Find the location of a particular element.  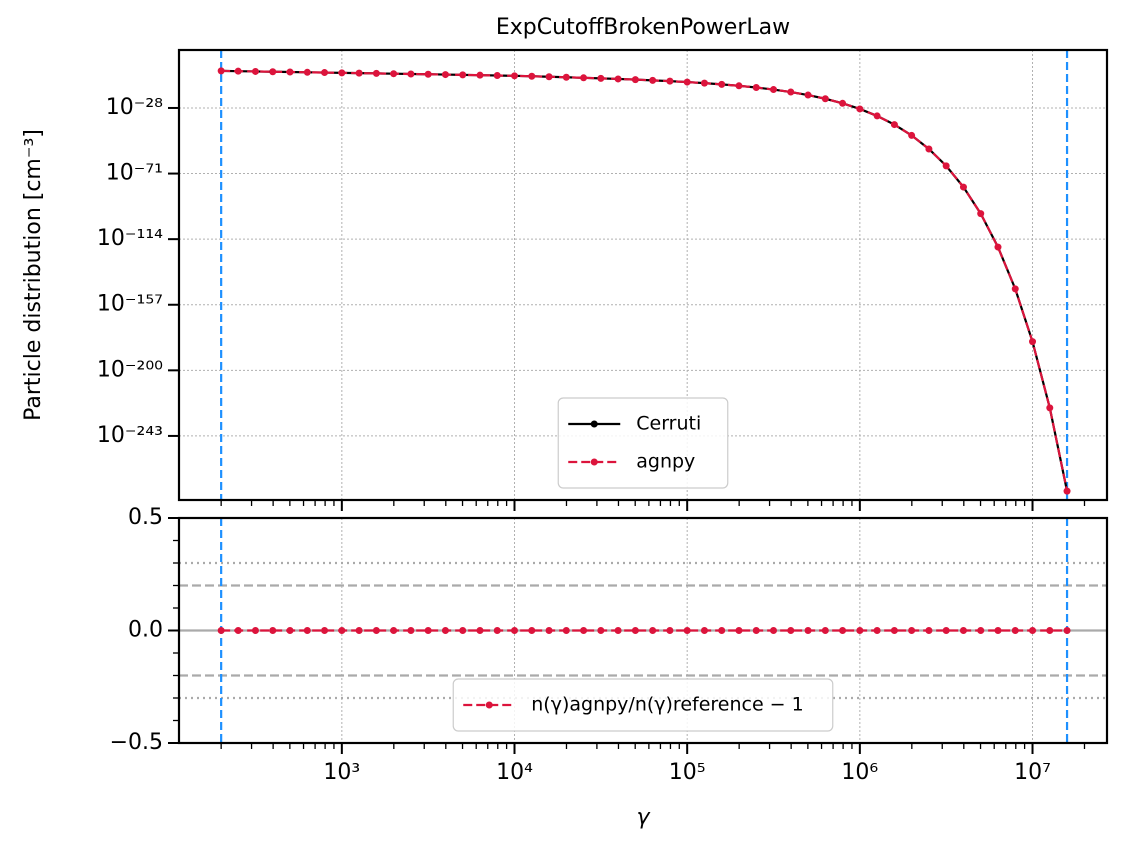

y-tick-label: 0.0 is located at coordinates (145, 630).